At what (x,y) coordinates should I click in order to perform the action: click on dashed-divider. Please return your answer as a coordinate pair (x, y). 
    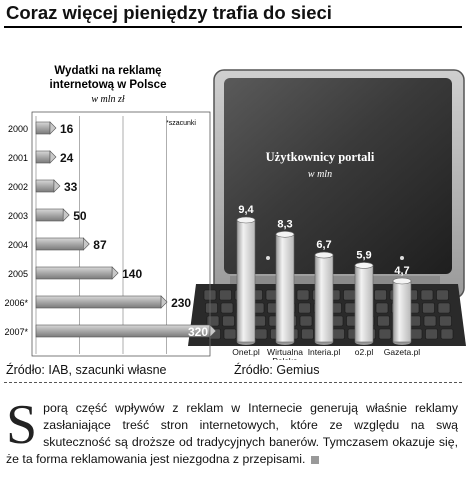
    Looking at the image, I should click on (233, 382).